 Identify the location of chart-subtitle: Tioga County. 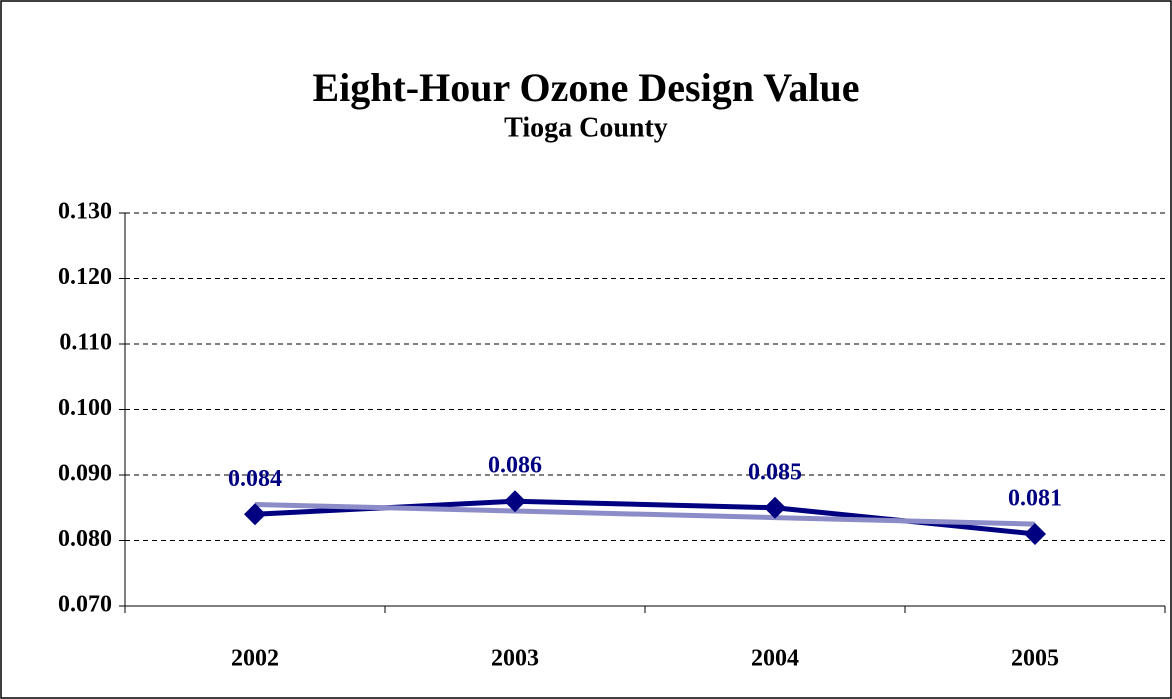
(586, 127).